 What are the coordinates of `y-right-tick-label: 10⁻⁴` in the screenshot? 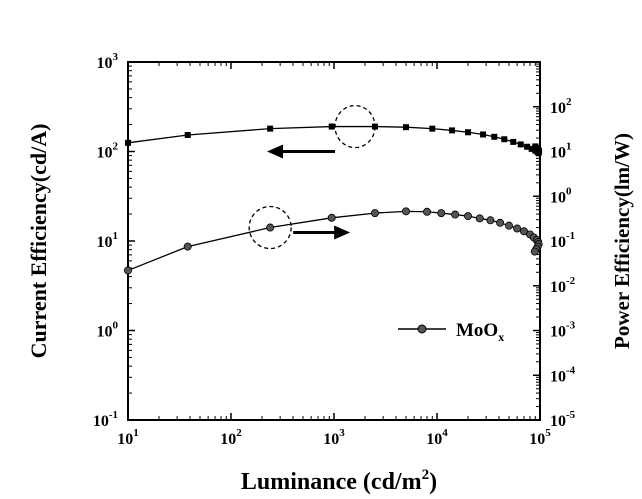 It's located at (563, 374).